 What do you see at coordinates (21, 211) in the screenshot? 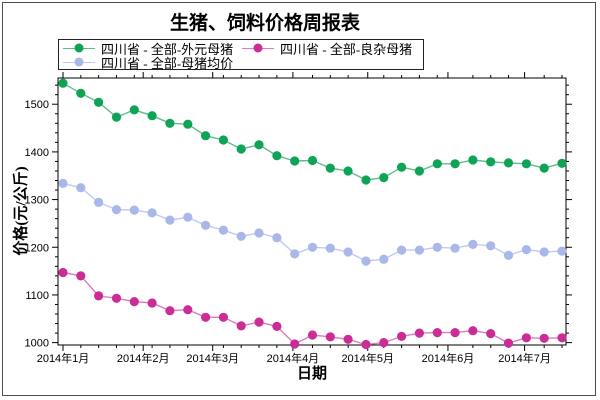
I see `y-axis-title: 价格(元/公斤)` at bounding box center [21, 211].